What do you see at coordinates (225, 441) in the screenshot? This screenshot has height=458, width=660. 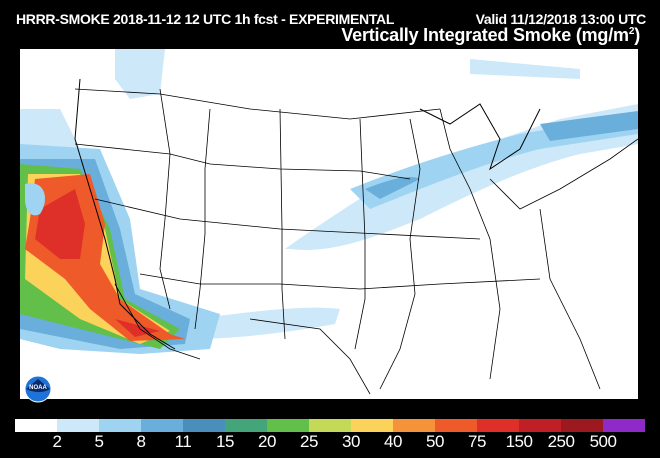 I see `colorbar-tick-label: 15` at bounding box center [225, 441].